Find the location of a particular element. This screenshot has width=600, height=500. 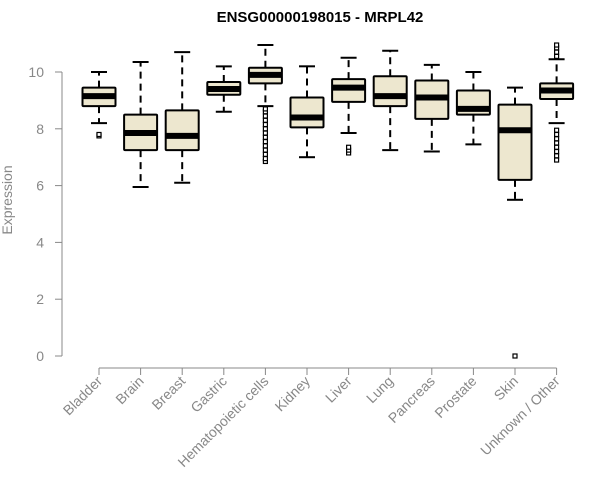

box-prostate is located at coordinates (473, 108).